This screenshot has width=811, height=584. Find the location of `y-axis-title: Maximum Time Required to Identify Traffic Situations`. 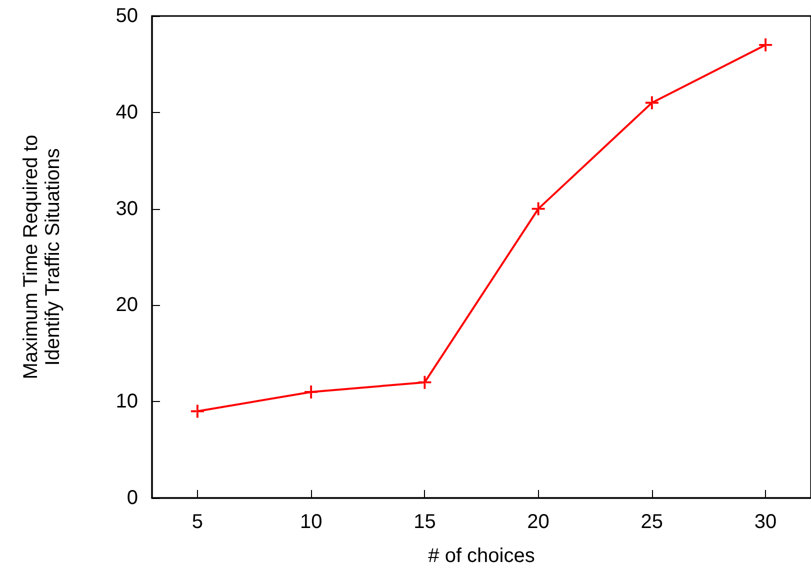

y-axis-title: Maximum Time Required to Identify Traffic Situations is located at coordinates (42, 257).